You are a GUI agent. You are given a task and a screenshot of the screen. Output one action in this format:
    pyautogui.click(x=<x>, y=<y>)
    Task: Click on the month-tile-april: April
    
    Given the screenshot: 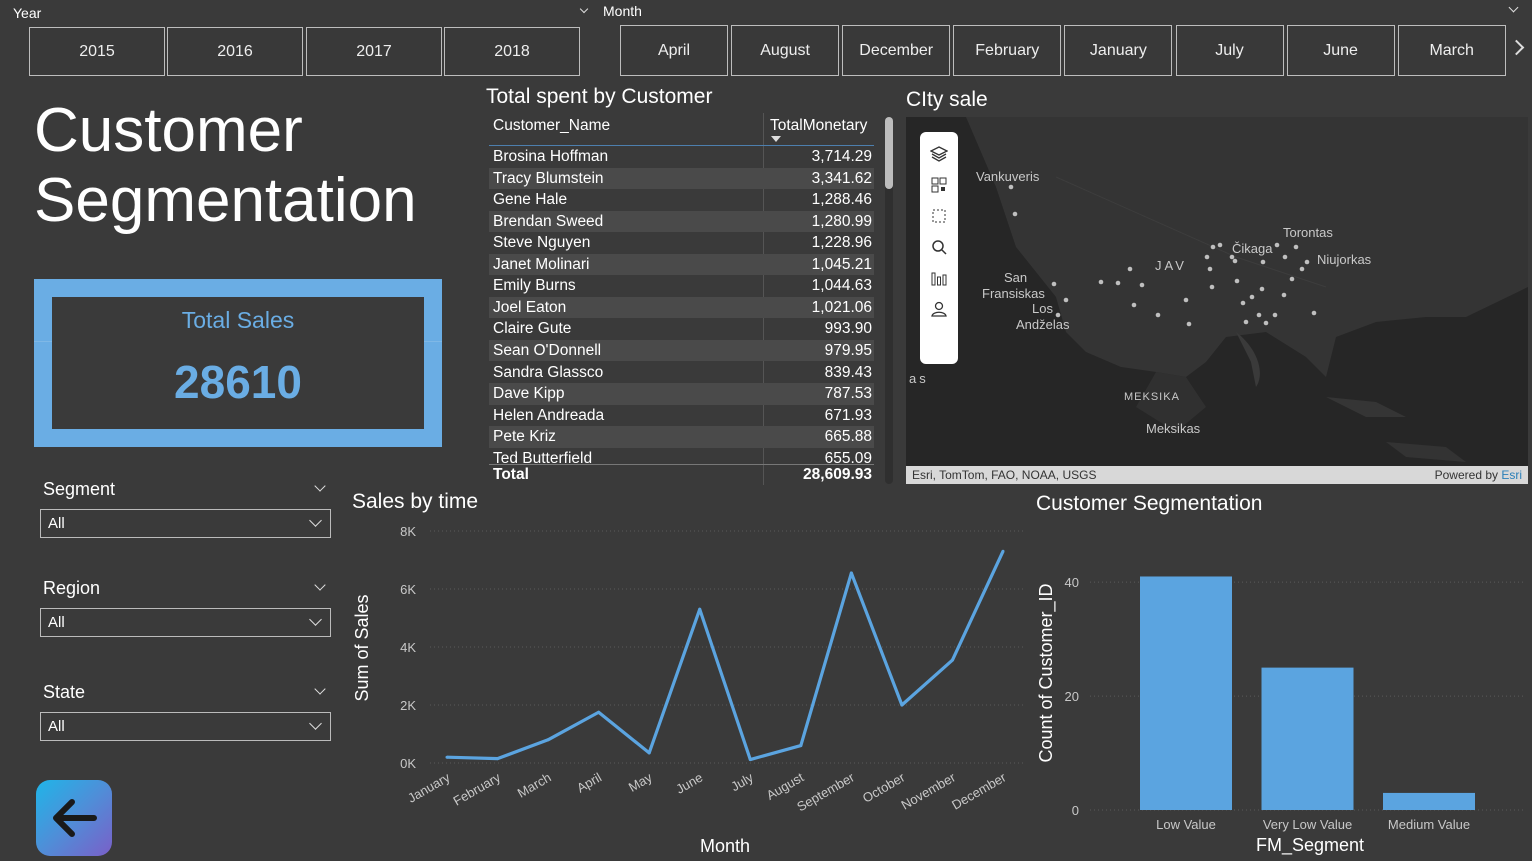 What is the action you would take?
    pyautogui.click(x=674, y=50)
    